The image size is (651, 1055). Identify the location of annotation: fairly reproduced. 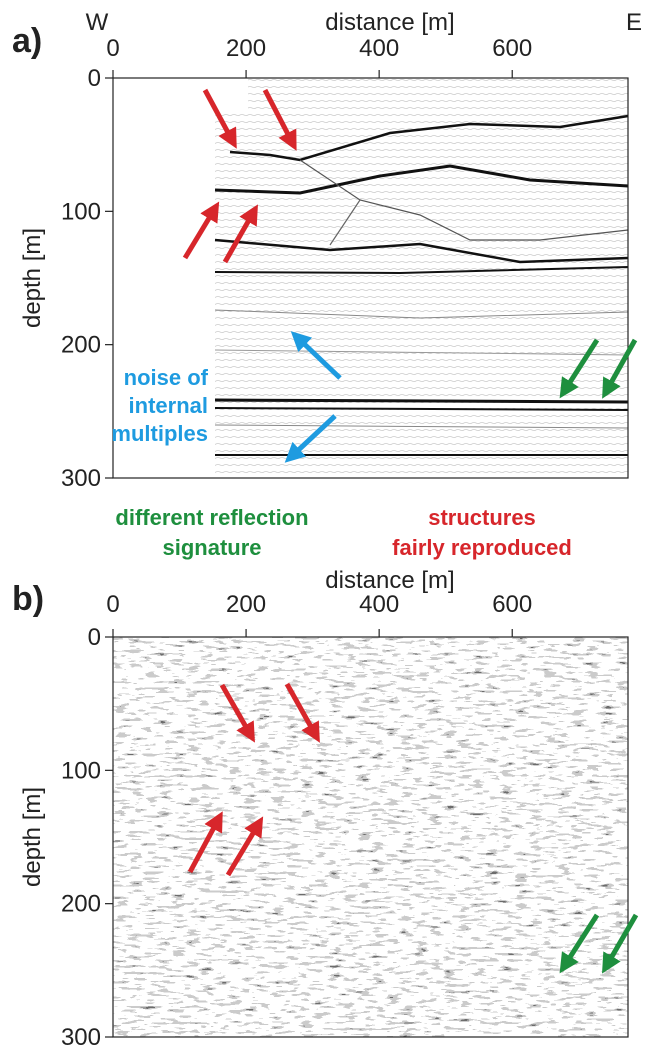
(482, 547).